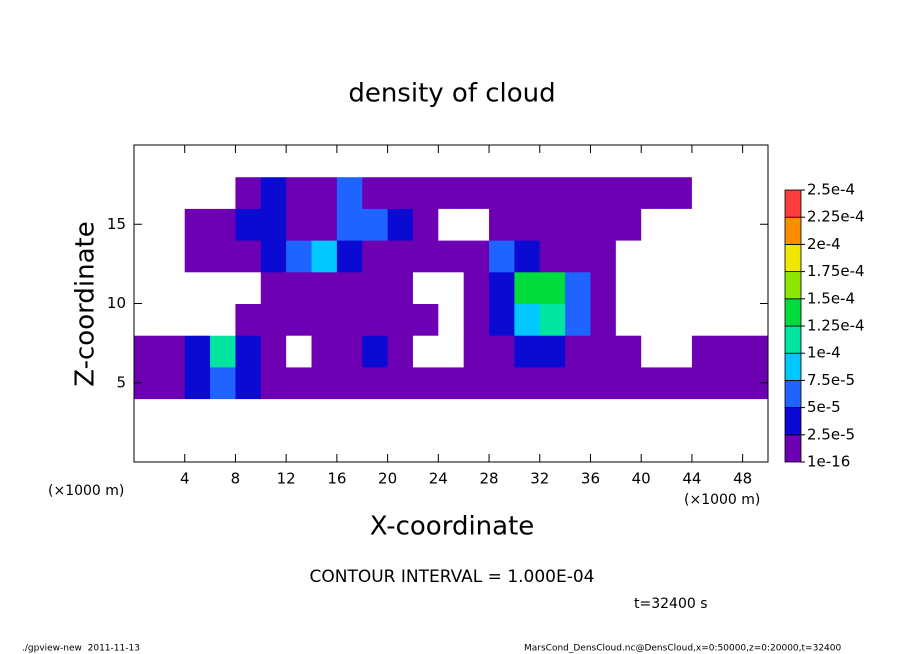 This screenshot has height=654, width=904. What do you see at coordinates (824, 407) in the screenshot?
I see `colorbar-label: 5e-5` at bounding box center [824, 407].